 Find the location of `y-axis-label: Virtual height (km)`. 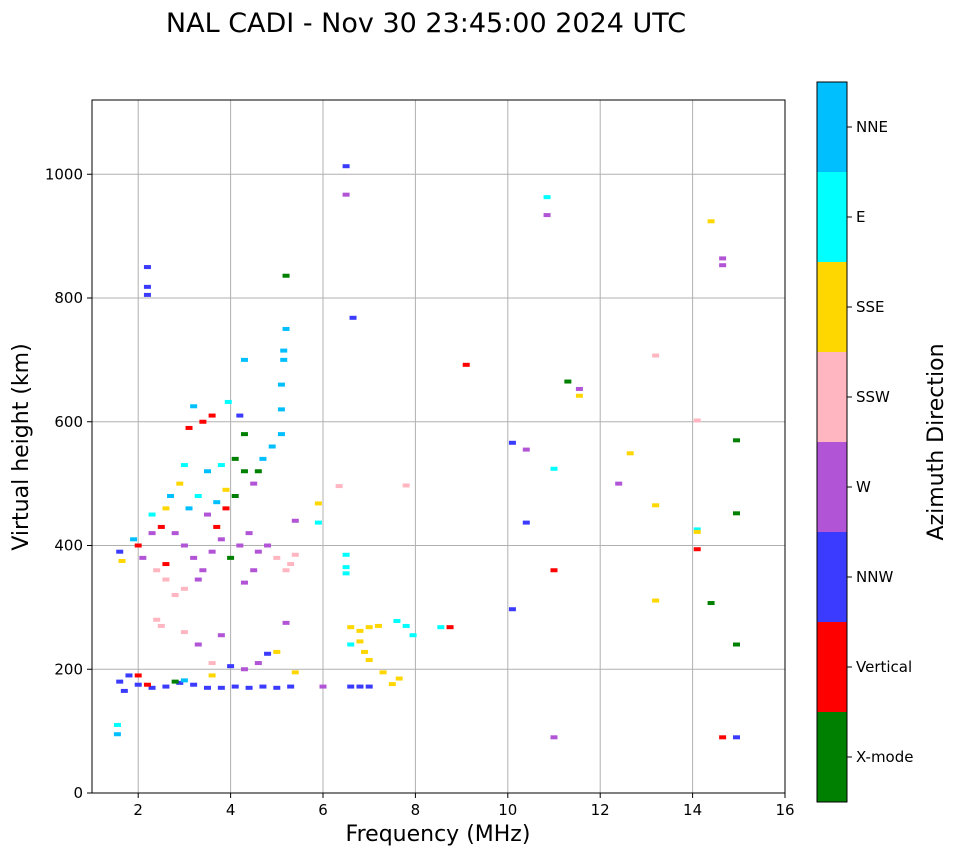

y-axis-label: Virtual height (km) is located at coordinates (21, 446).